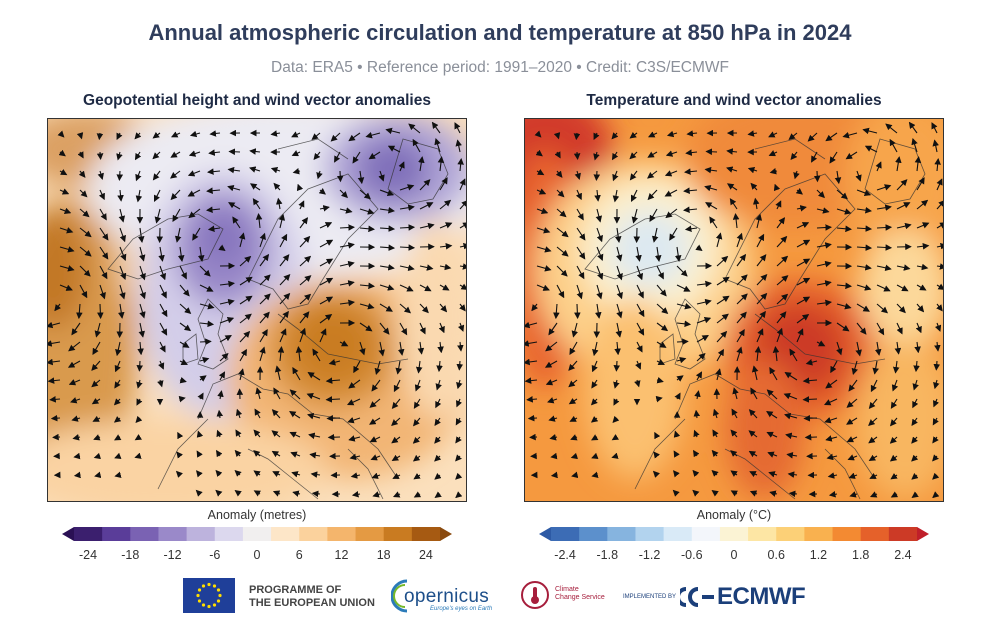 This screenshot has width=1000, height=625. I want to click on ecmwf-wave-icon, so click(697, 597).